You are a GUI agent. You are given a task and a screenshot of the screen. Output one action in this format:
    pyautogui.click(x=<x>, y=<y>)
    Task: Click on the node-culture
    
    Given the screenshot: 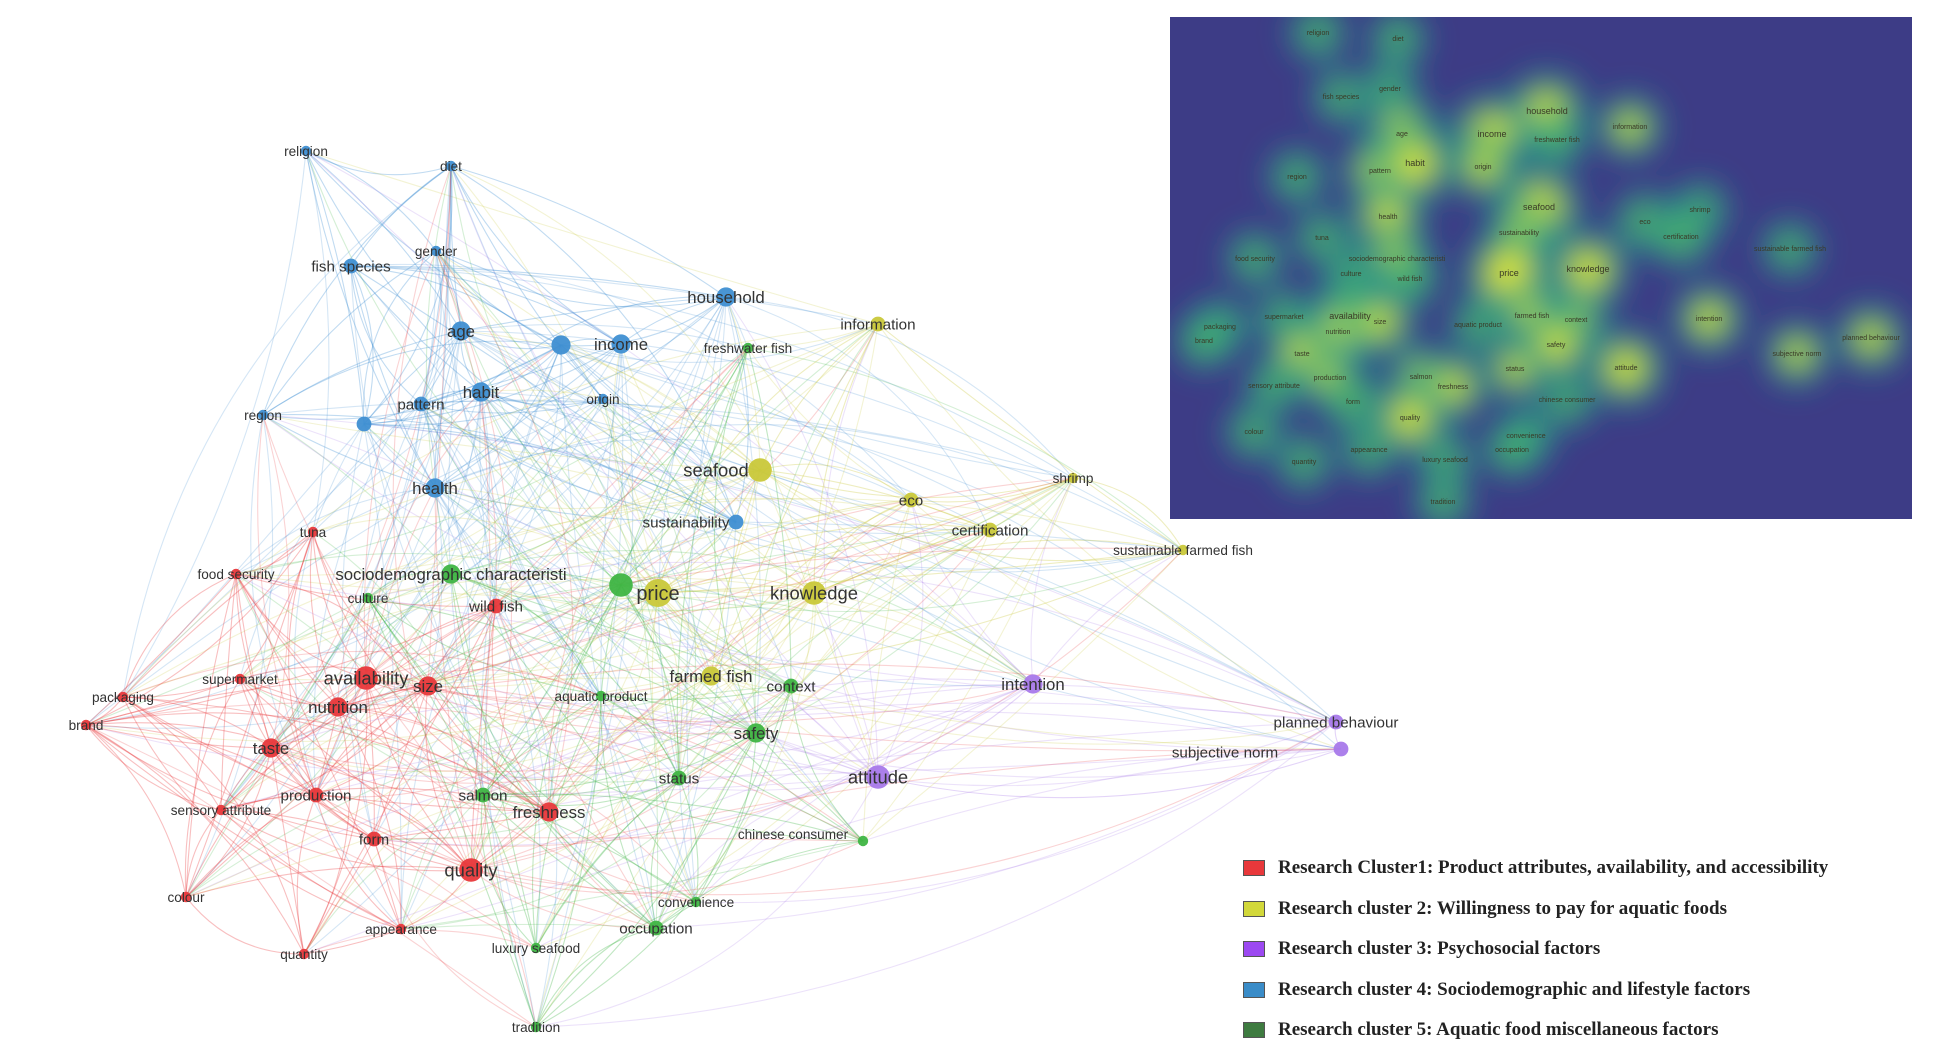 What is the action you would take?
    pyautogui.click(x=368, y=598)
    